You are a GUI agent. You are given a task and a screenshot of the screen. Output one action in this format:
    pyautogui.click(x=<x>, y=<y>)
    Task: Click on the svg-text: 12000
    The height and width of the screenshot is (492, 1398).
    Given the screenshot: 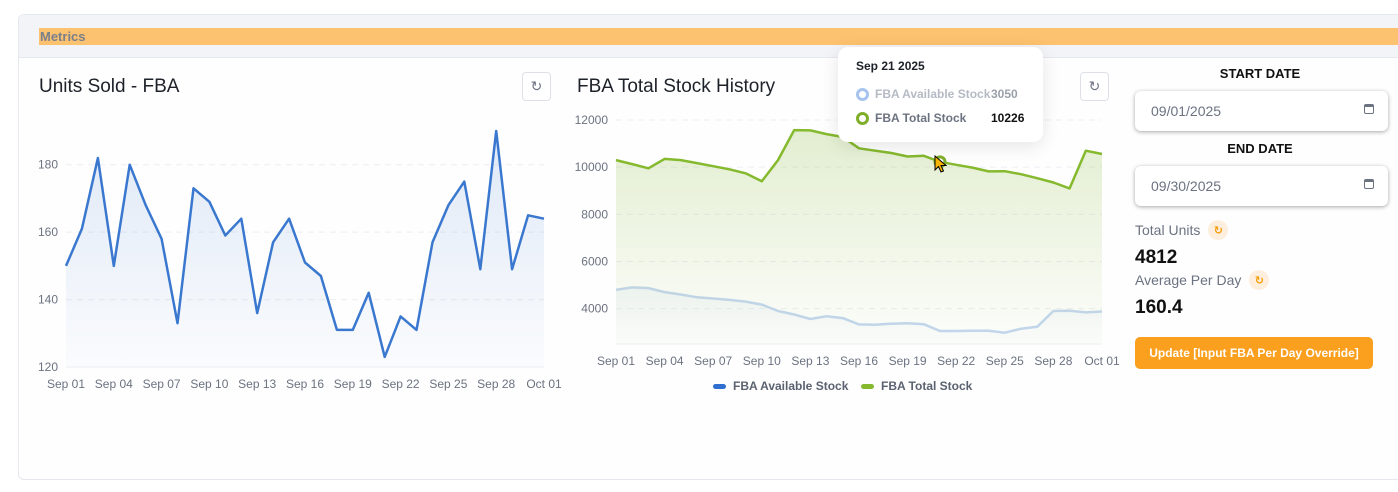 What is the action you would take?
    pyautogui.click(x=592, y=120)
    